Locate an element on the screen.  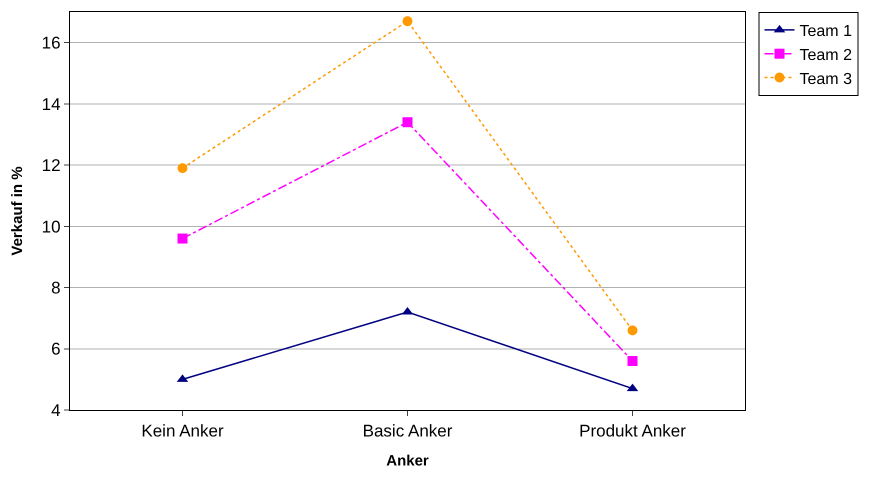
x-axis-title: Anker is located at coordinates (407, 461).